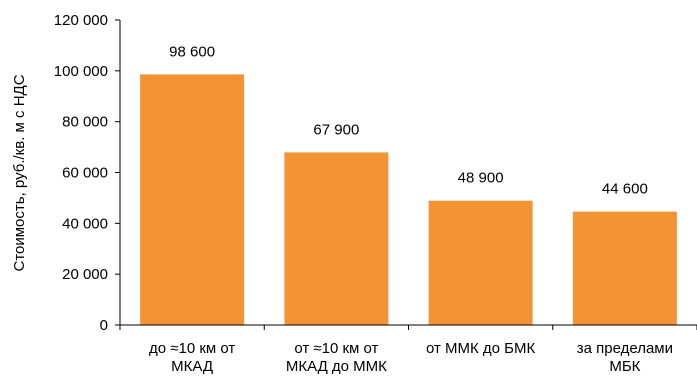  What do you see at coordinates (81, 20) in the screenshot?
I see `y-tick-label: 120 000` at bounding box center [81, 20].